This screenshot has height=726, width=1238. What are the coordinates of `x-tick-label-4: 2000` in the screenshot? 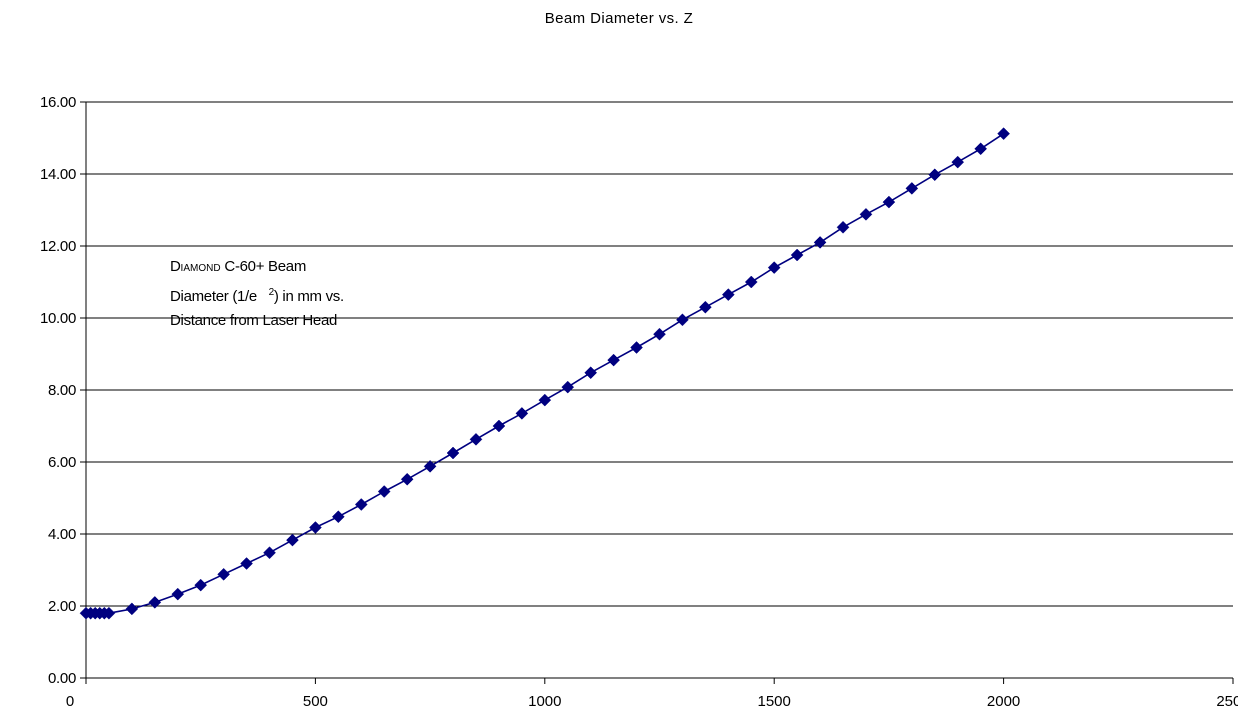 It's located at (1003, 701).